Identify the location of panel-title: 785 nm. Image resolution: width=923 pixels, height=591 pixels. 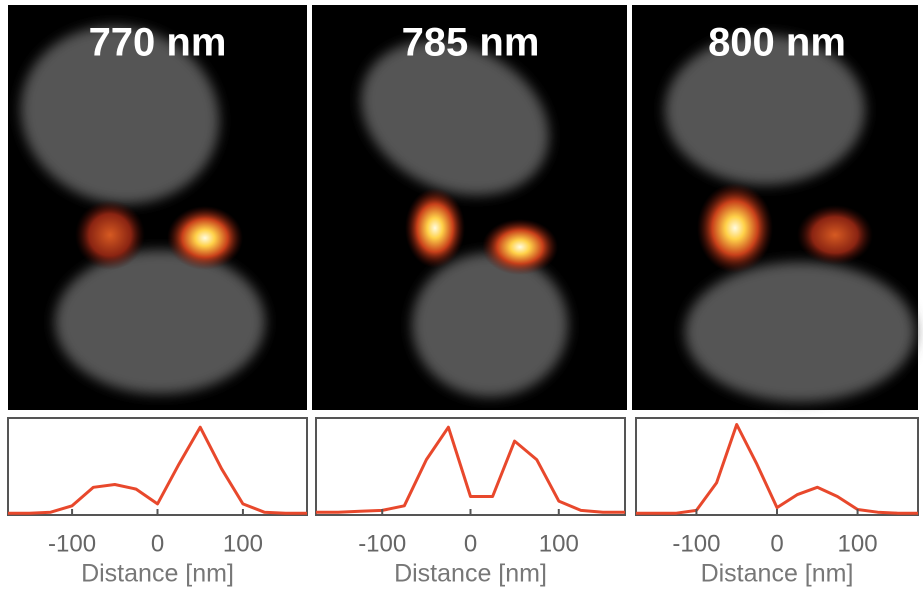
(471, 43).